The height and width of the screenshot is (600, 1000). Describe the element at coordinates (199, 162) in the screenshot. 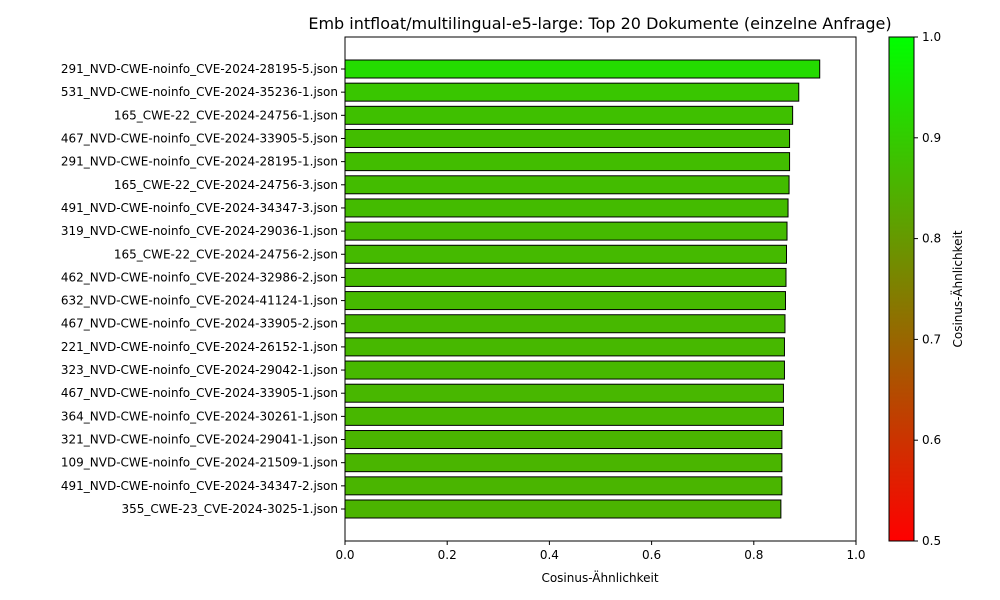

I see `y-tick-label: 291_NVD-CWE-noinfo_CVE-2024-28195-1.json` at that location.